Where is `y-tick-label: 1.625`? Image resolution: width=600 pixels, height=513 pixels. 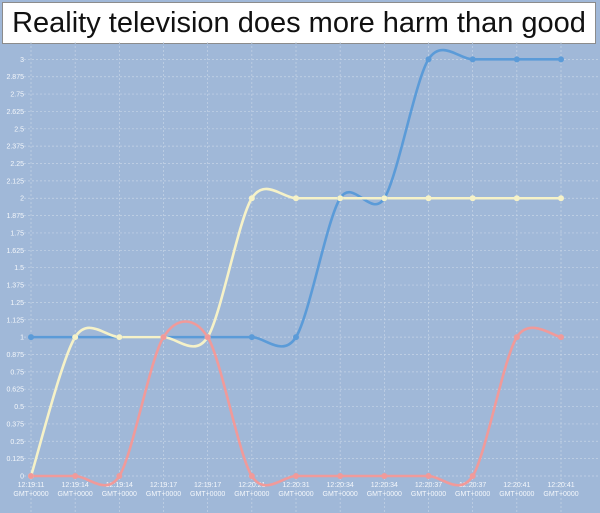 y-tick-label: 1.625 is located at coordinates (15, 251).